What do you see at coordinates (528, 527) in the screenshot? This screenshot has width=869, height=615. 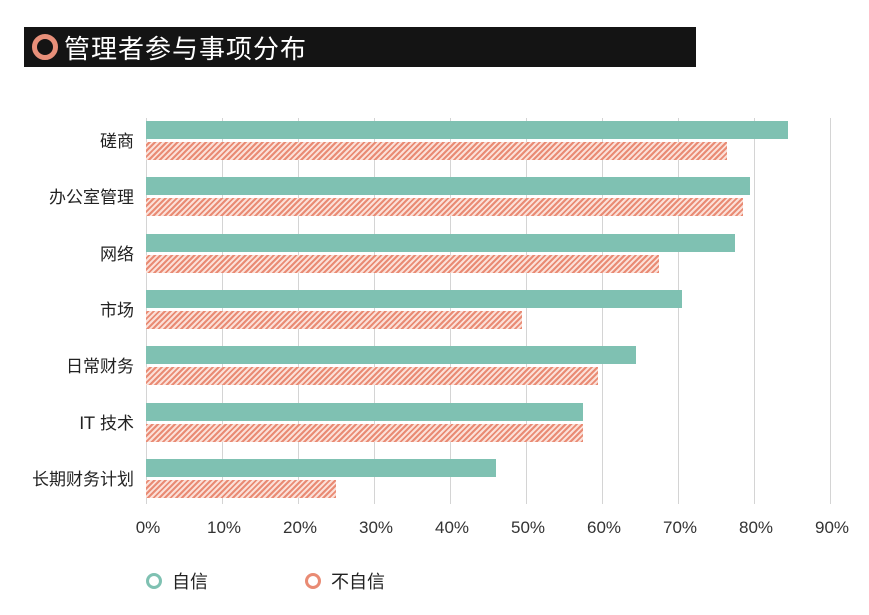 I see `x-tick-label: 50%` at bounding box center [528, 527].